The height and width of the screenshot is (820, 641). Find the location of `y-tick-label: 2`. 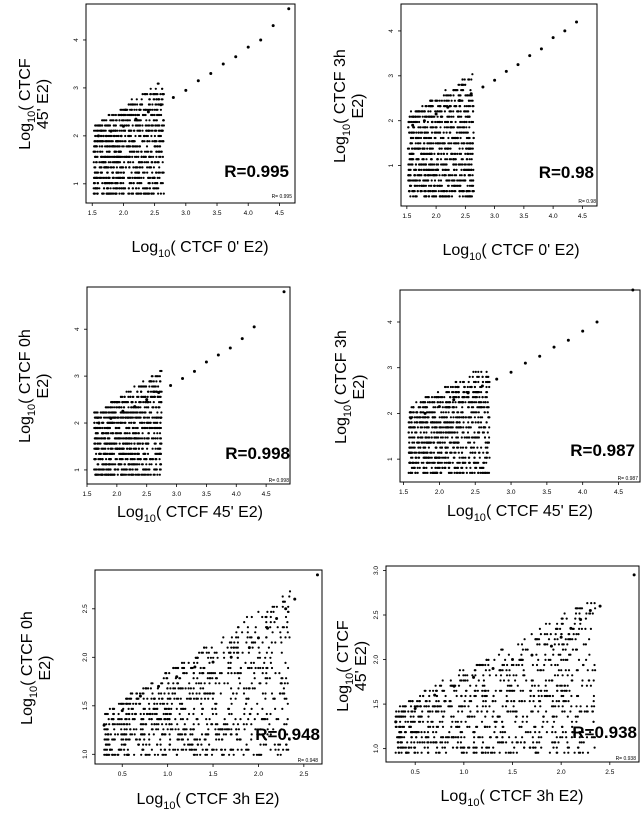

y-tick-label: 2 is located at coordinates (390, 413).